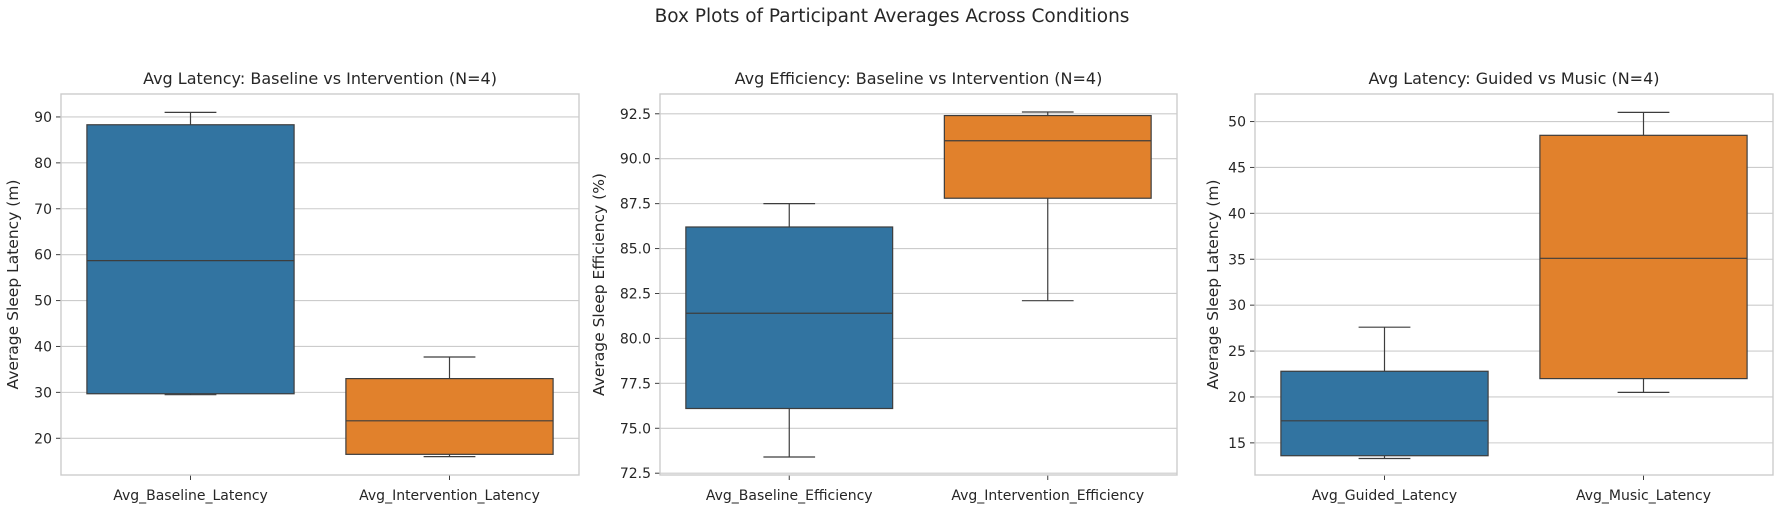  What do you see at coordinates (1237, 168) in the screenshot?
I see `y-tick-label: 45` at bounding box center [1237, 168].